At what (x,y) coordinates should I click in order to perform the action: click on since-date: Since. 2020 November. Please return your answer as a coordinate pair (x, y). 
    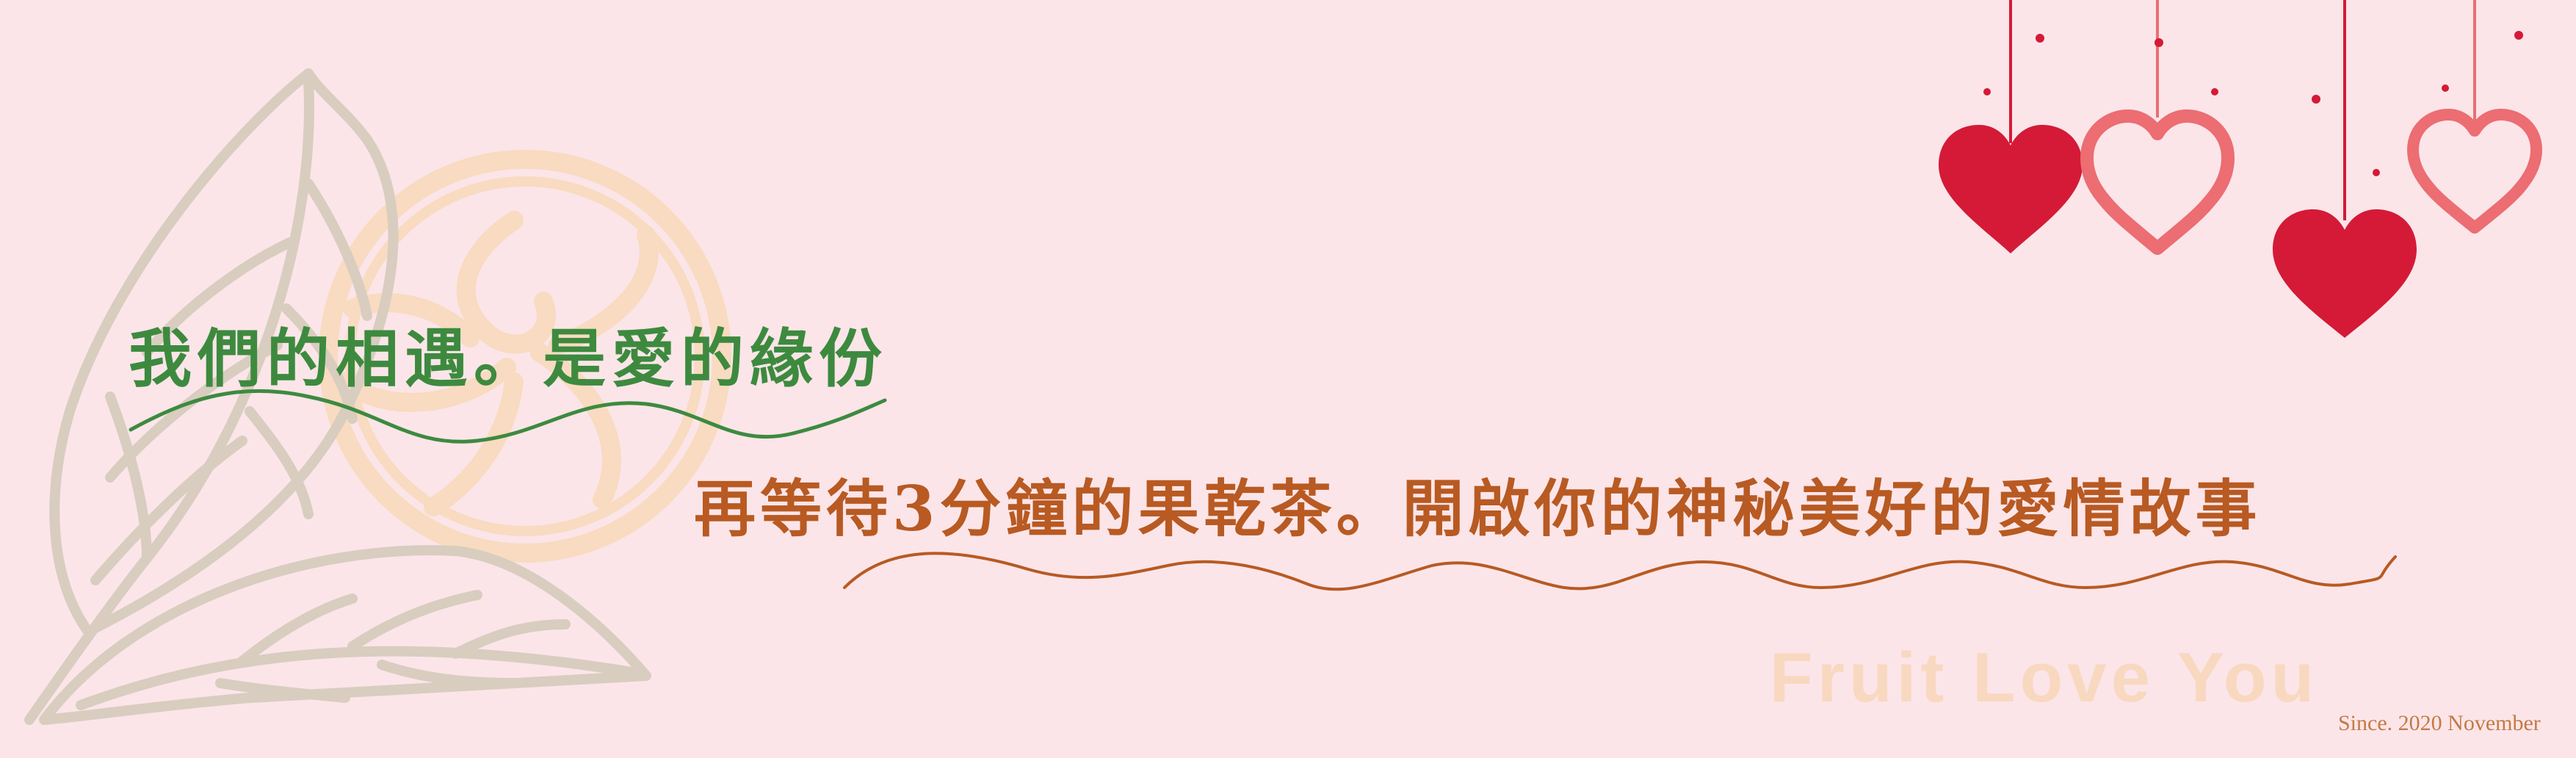
    Looking at the image, I should click on (2439, 723).